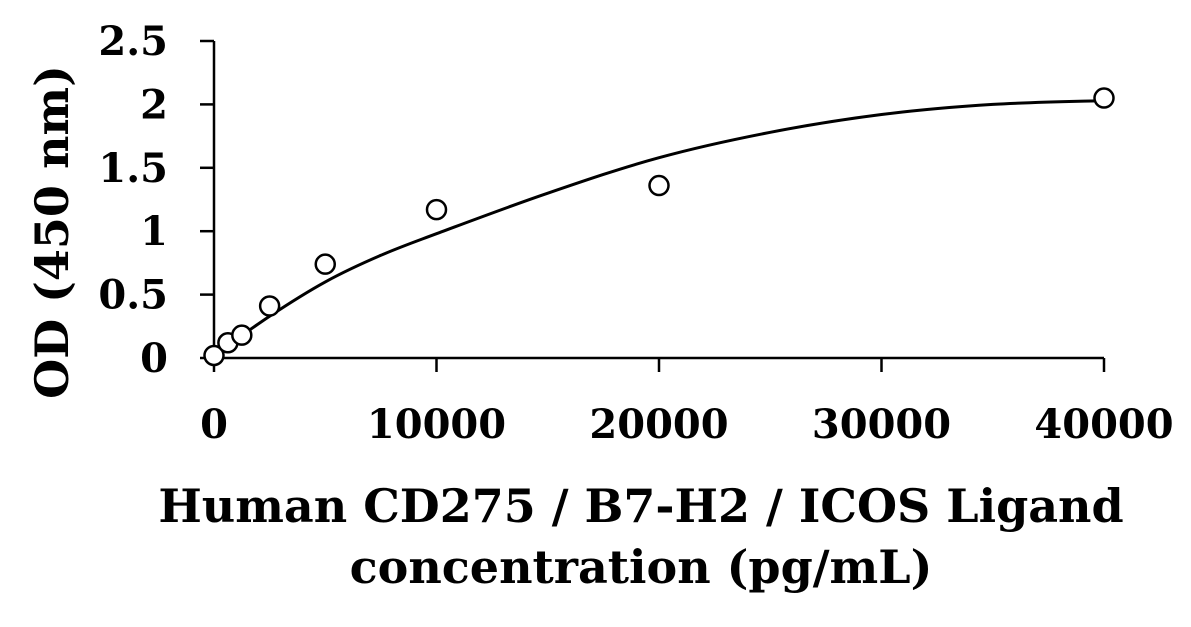 The height and width of the screenshot is (627, 1191). What do you see at coordinates (154, 104) in the screenshot?
I see `y-tick-label: 2` at bounding box center [154, 104].